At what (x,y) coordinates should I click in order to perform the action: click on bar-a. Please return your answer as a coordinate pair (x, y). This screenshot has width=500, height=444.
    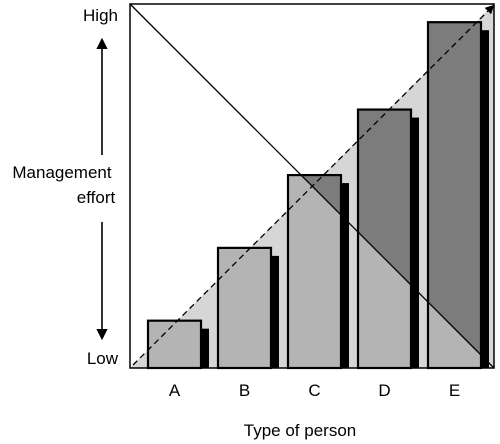
    Looking at the image, I should click on (177, 344).